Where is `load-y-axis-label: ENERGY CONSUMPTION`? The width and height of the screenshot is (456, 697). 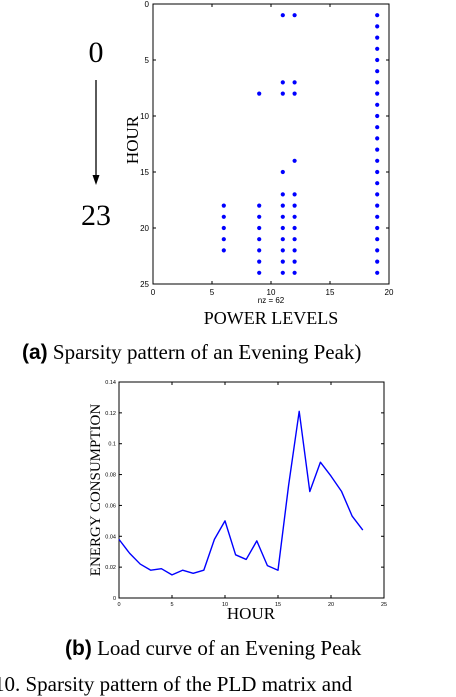 load-y-axis-label: ENERGY CONSUMPTION is located at coordinates (96, 490).